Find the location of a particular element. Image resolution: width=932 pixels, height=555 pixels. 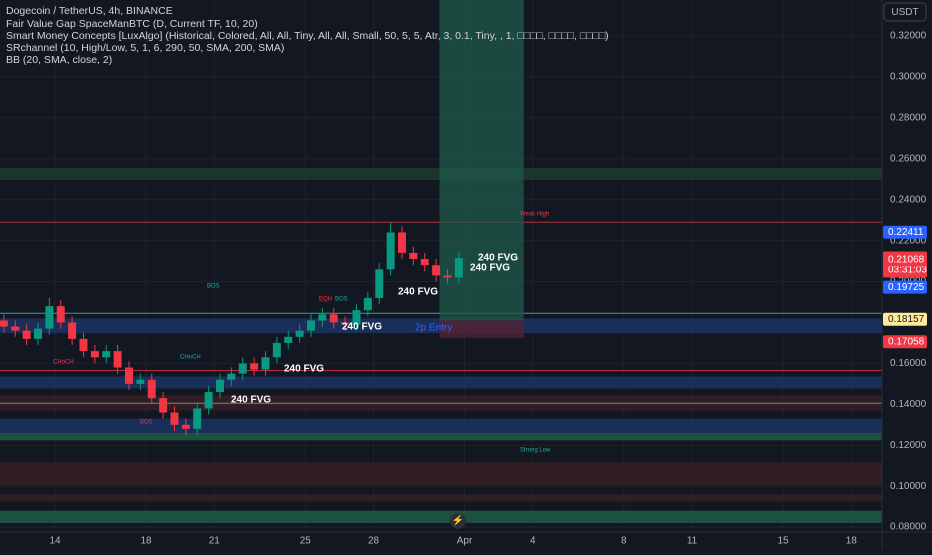

price-tag-label: 0.18157 is located at coordinates (906, 319).